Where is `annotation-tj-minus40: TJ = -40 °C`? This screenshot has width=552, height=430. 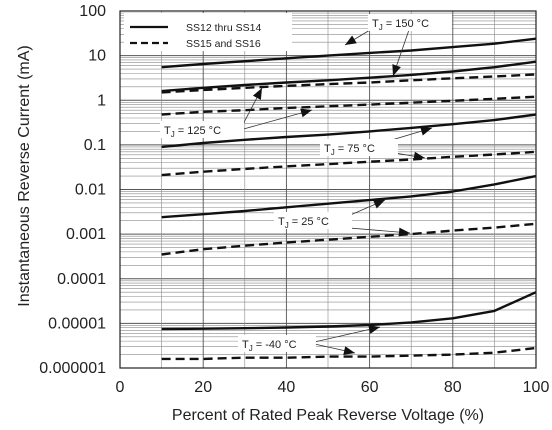
annotation-tj-minus40: TJ = -40 °C is located at coordinates (277, 344).